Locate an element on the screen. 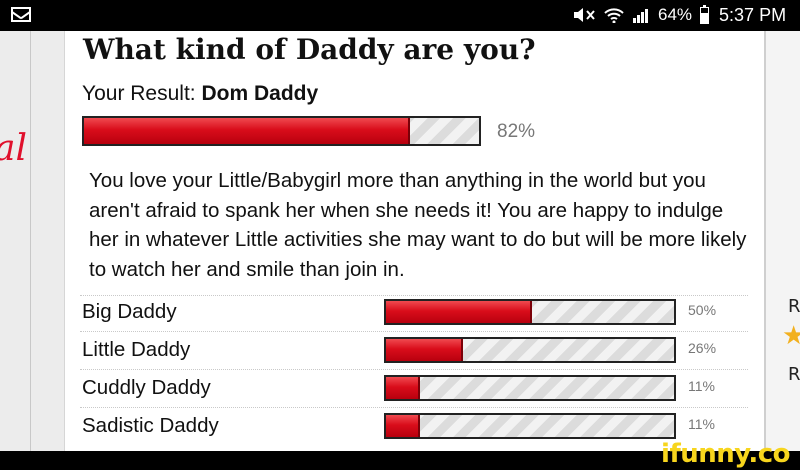 Image resolution: width=800 pixels, height=470 pixels. other-result-label: Big Daddy is located at coordinates (129, 311).